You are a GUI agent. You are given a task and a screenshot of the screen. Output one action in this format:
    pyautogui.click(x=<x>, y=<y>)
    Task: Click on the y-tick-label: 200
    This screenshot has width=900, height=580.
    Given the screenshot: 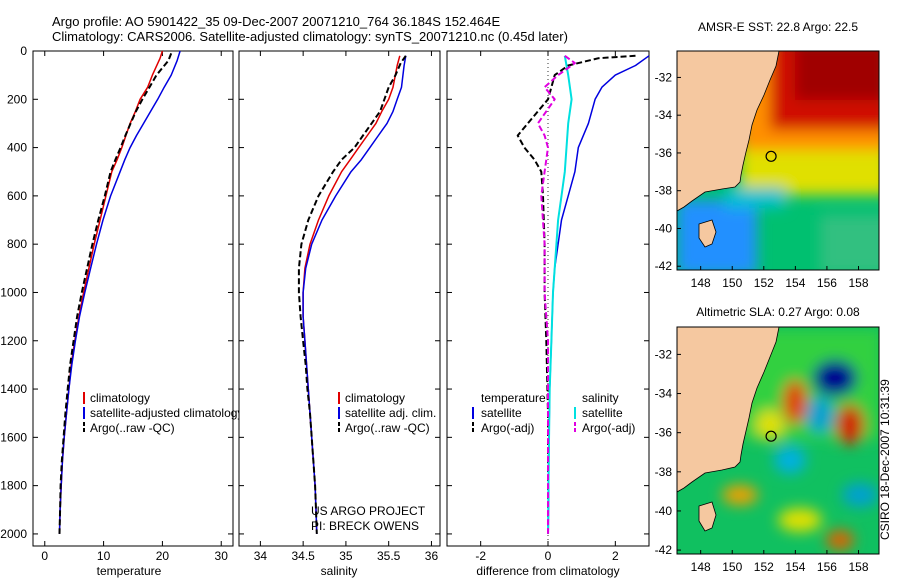 What is the action you would take?
    pyautogui.click(x=17, y=99)
    